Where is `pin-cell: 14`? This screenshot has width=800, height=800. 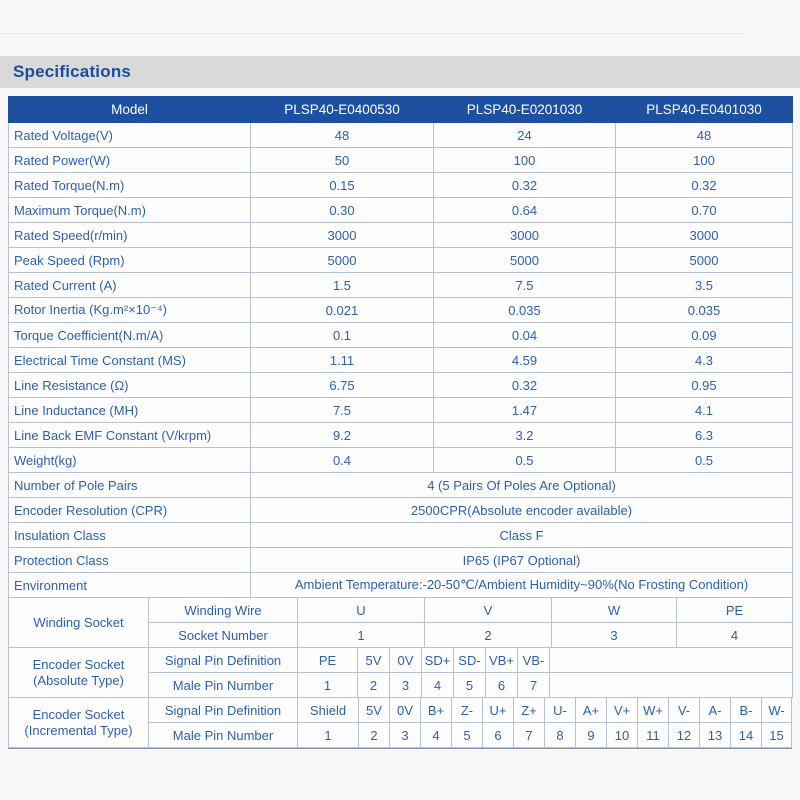 pin-cell: 14 is located at coordinates (746, 735).